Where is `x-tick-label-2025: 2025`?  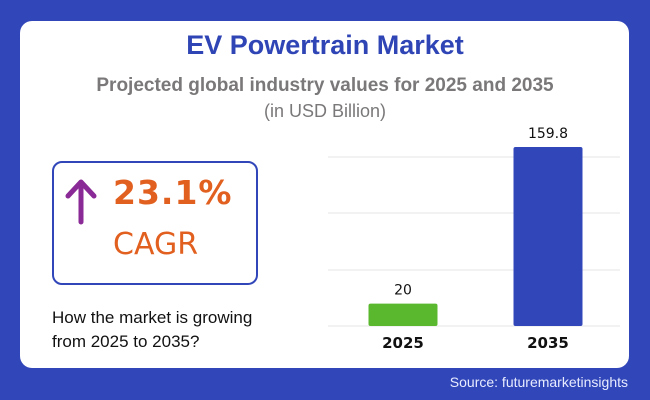 x-tick-label-2025: 2025 is located at coordinates (403, 343).